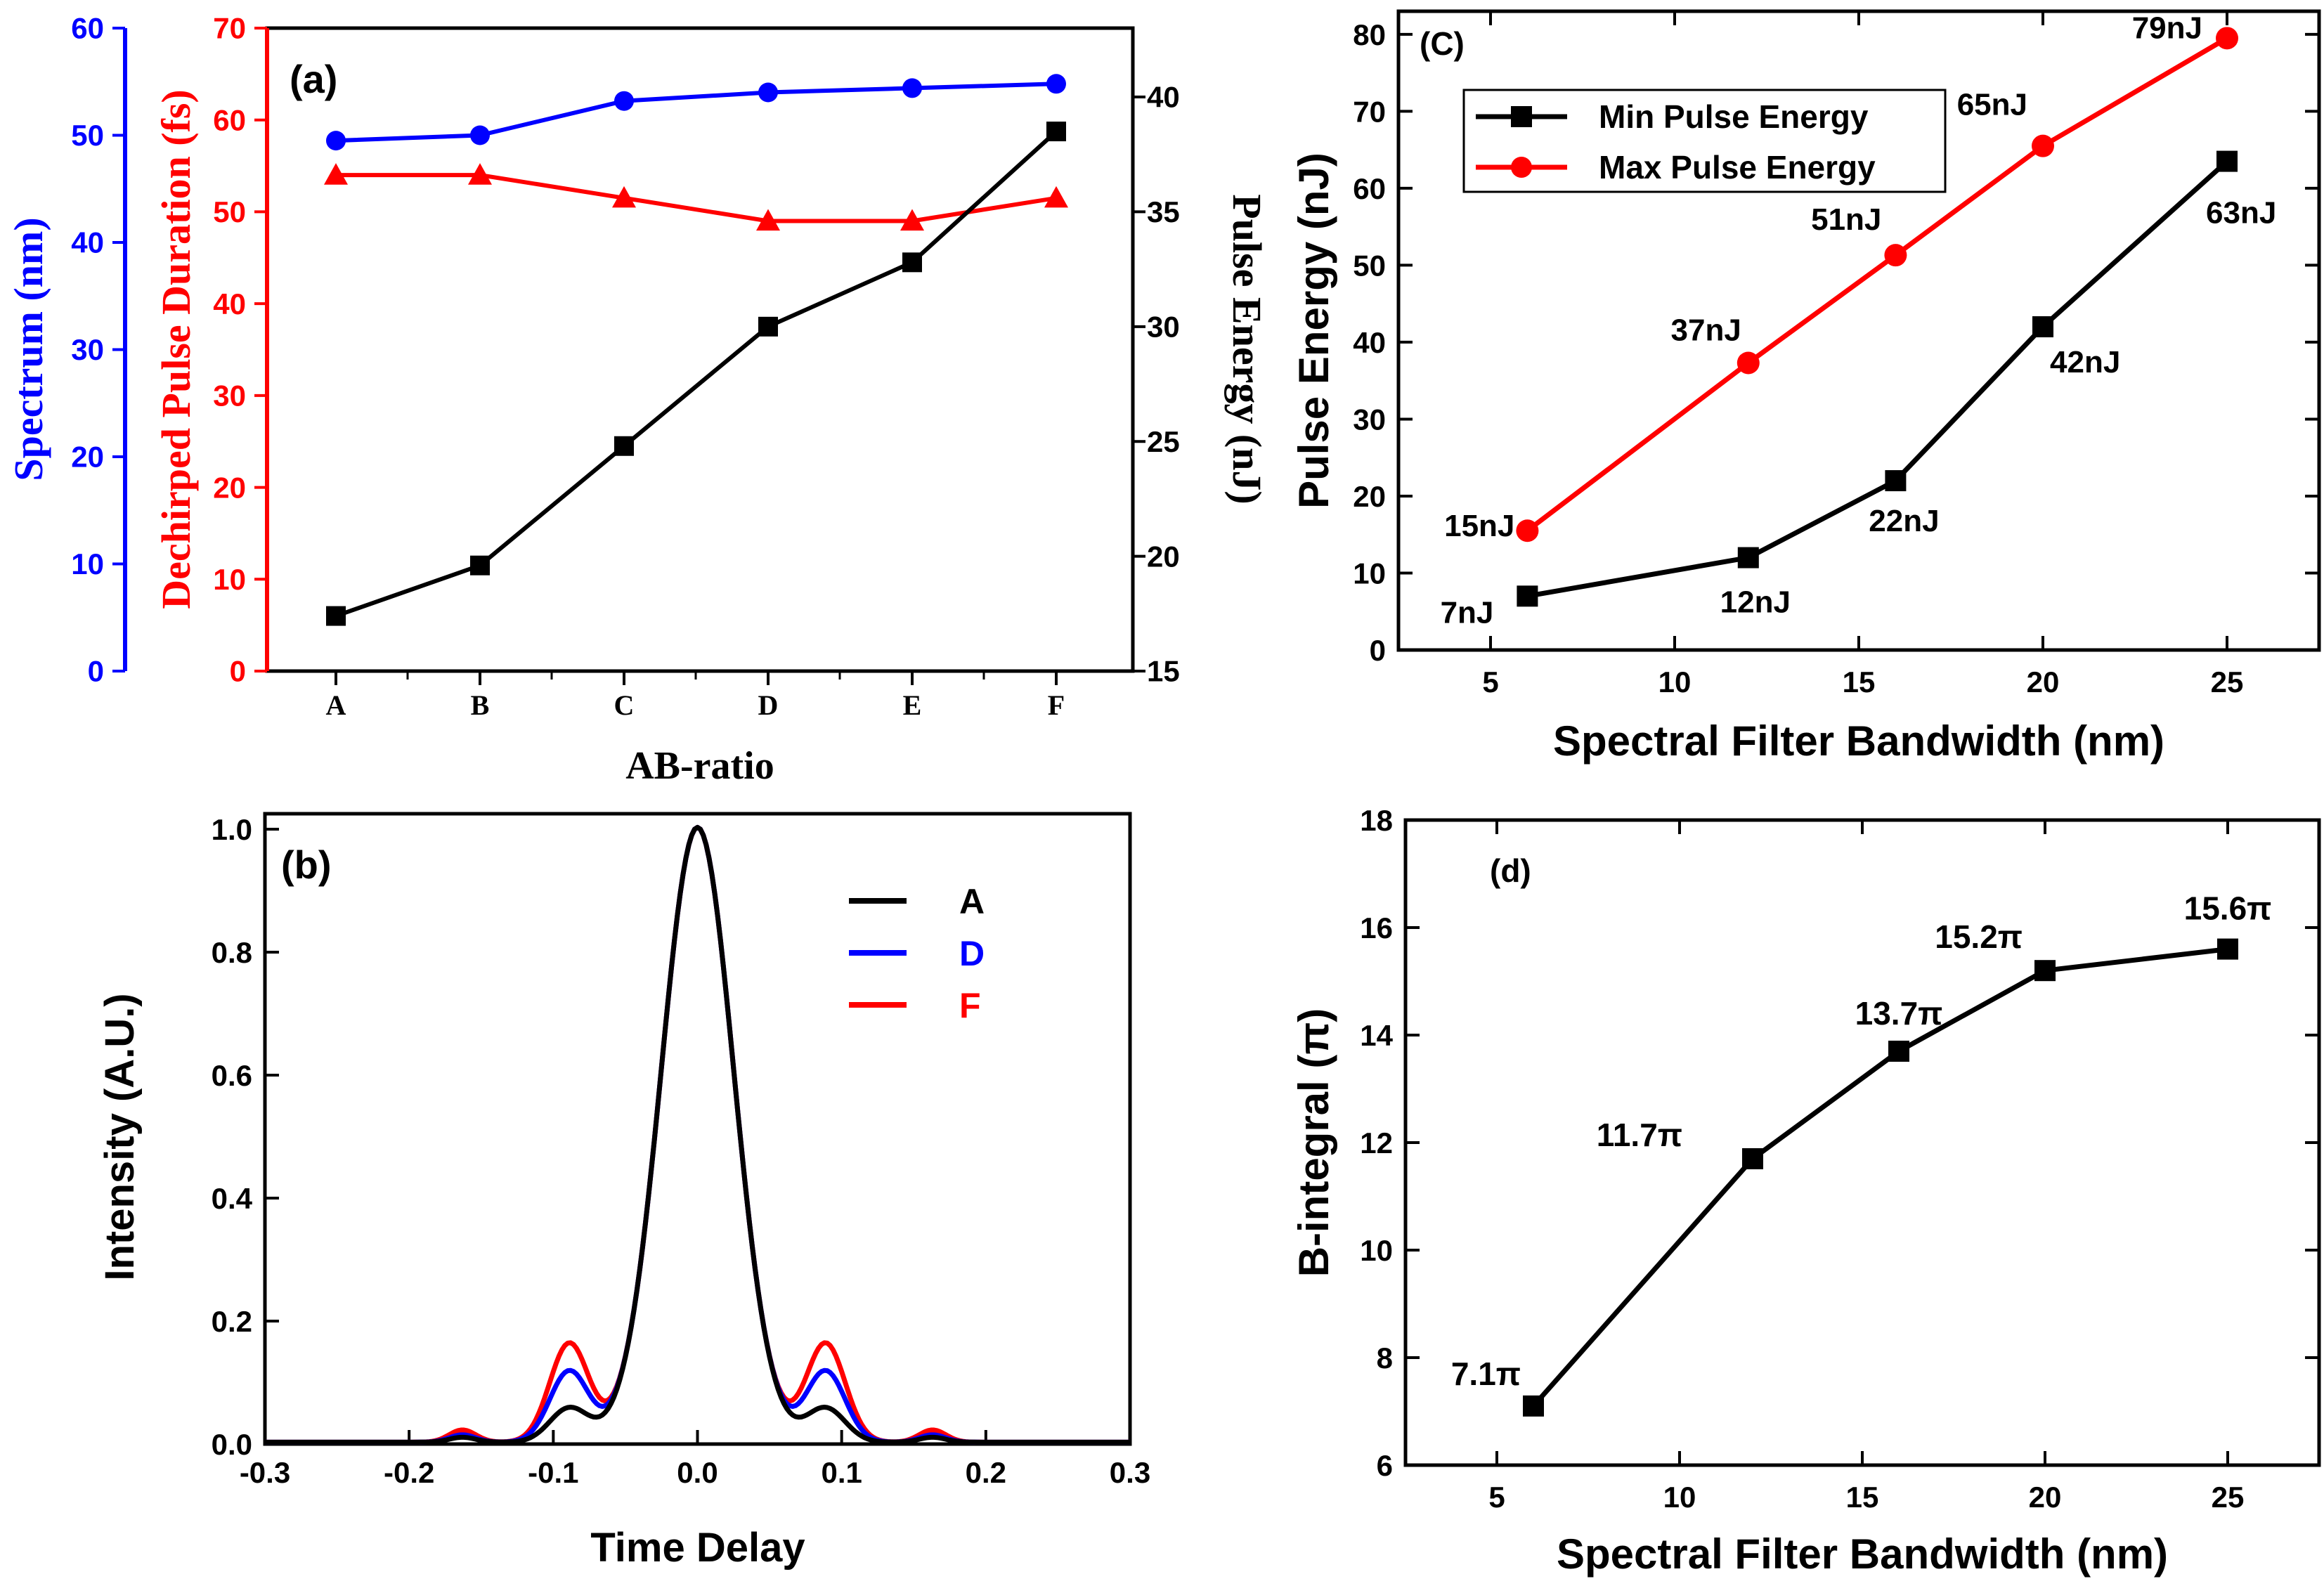 The image size is (2324, 1586). Describe the element at coordinates (1056, 705) in the screenshot. I see `panel-a-x-tick-label: F` at that location.